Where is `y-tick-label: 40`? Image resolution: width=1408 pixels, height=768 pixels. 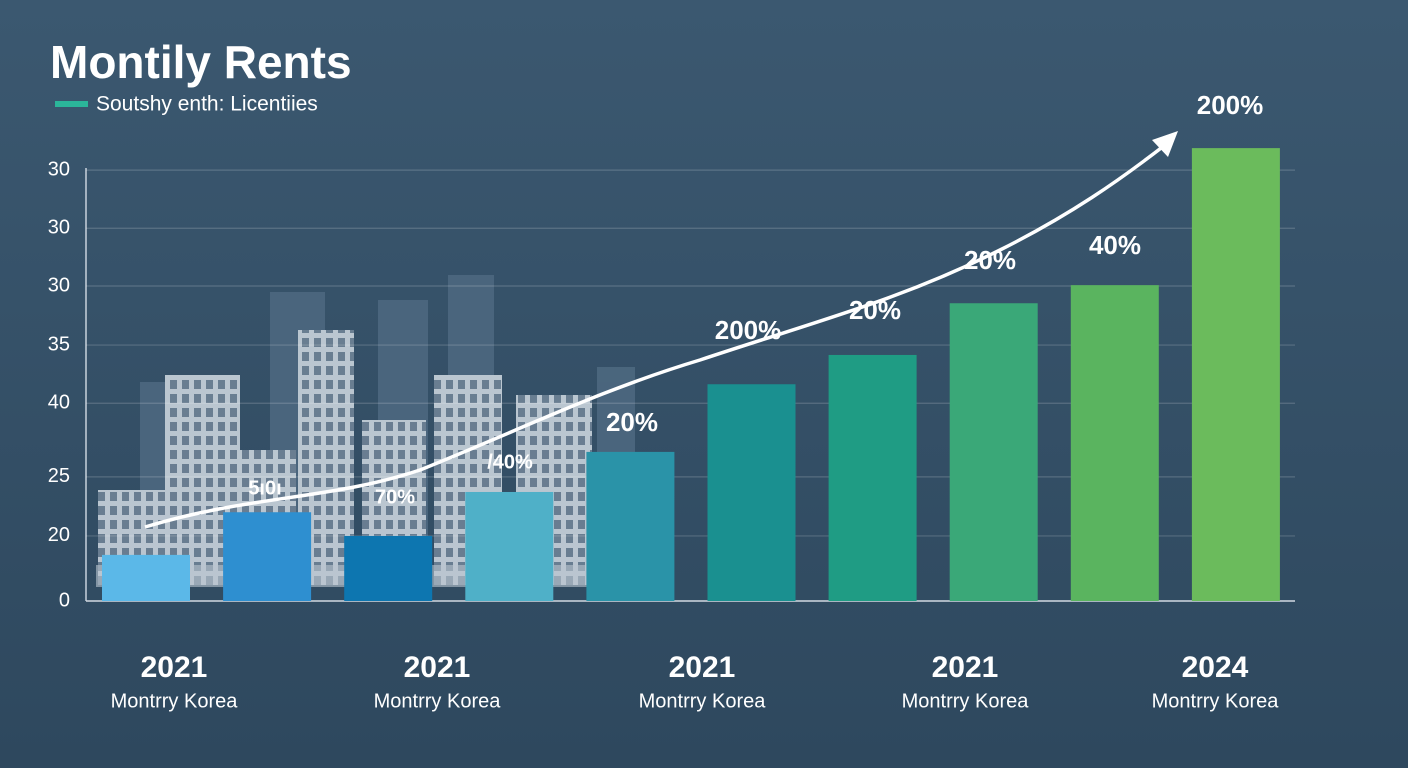 y-tick-label: 40 is located at coordinates (59, 402).